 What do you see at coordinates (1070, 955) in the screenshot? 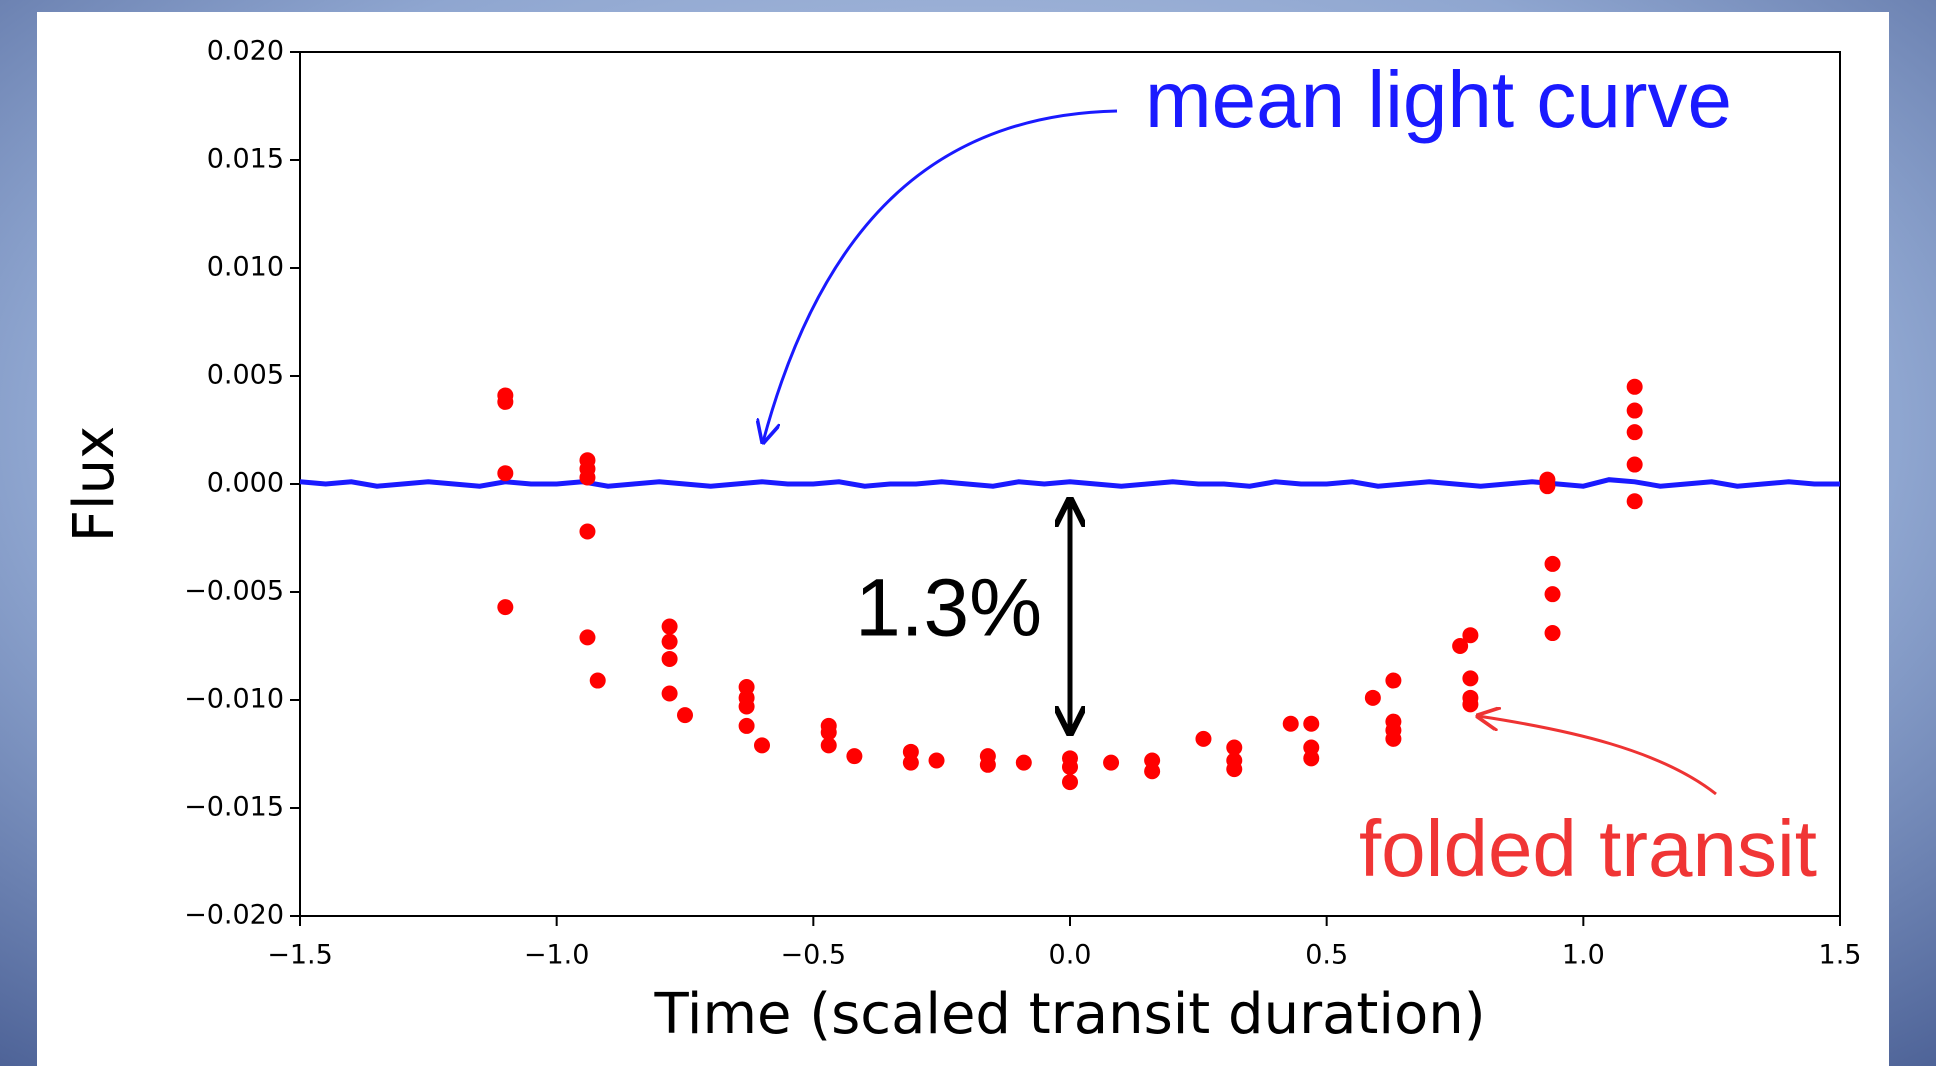
I see `x-tick-label: 0.0` at bounding box center [1070, 955].